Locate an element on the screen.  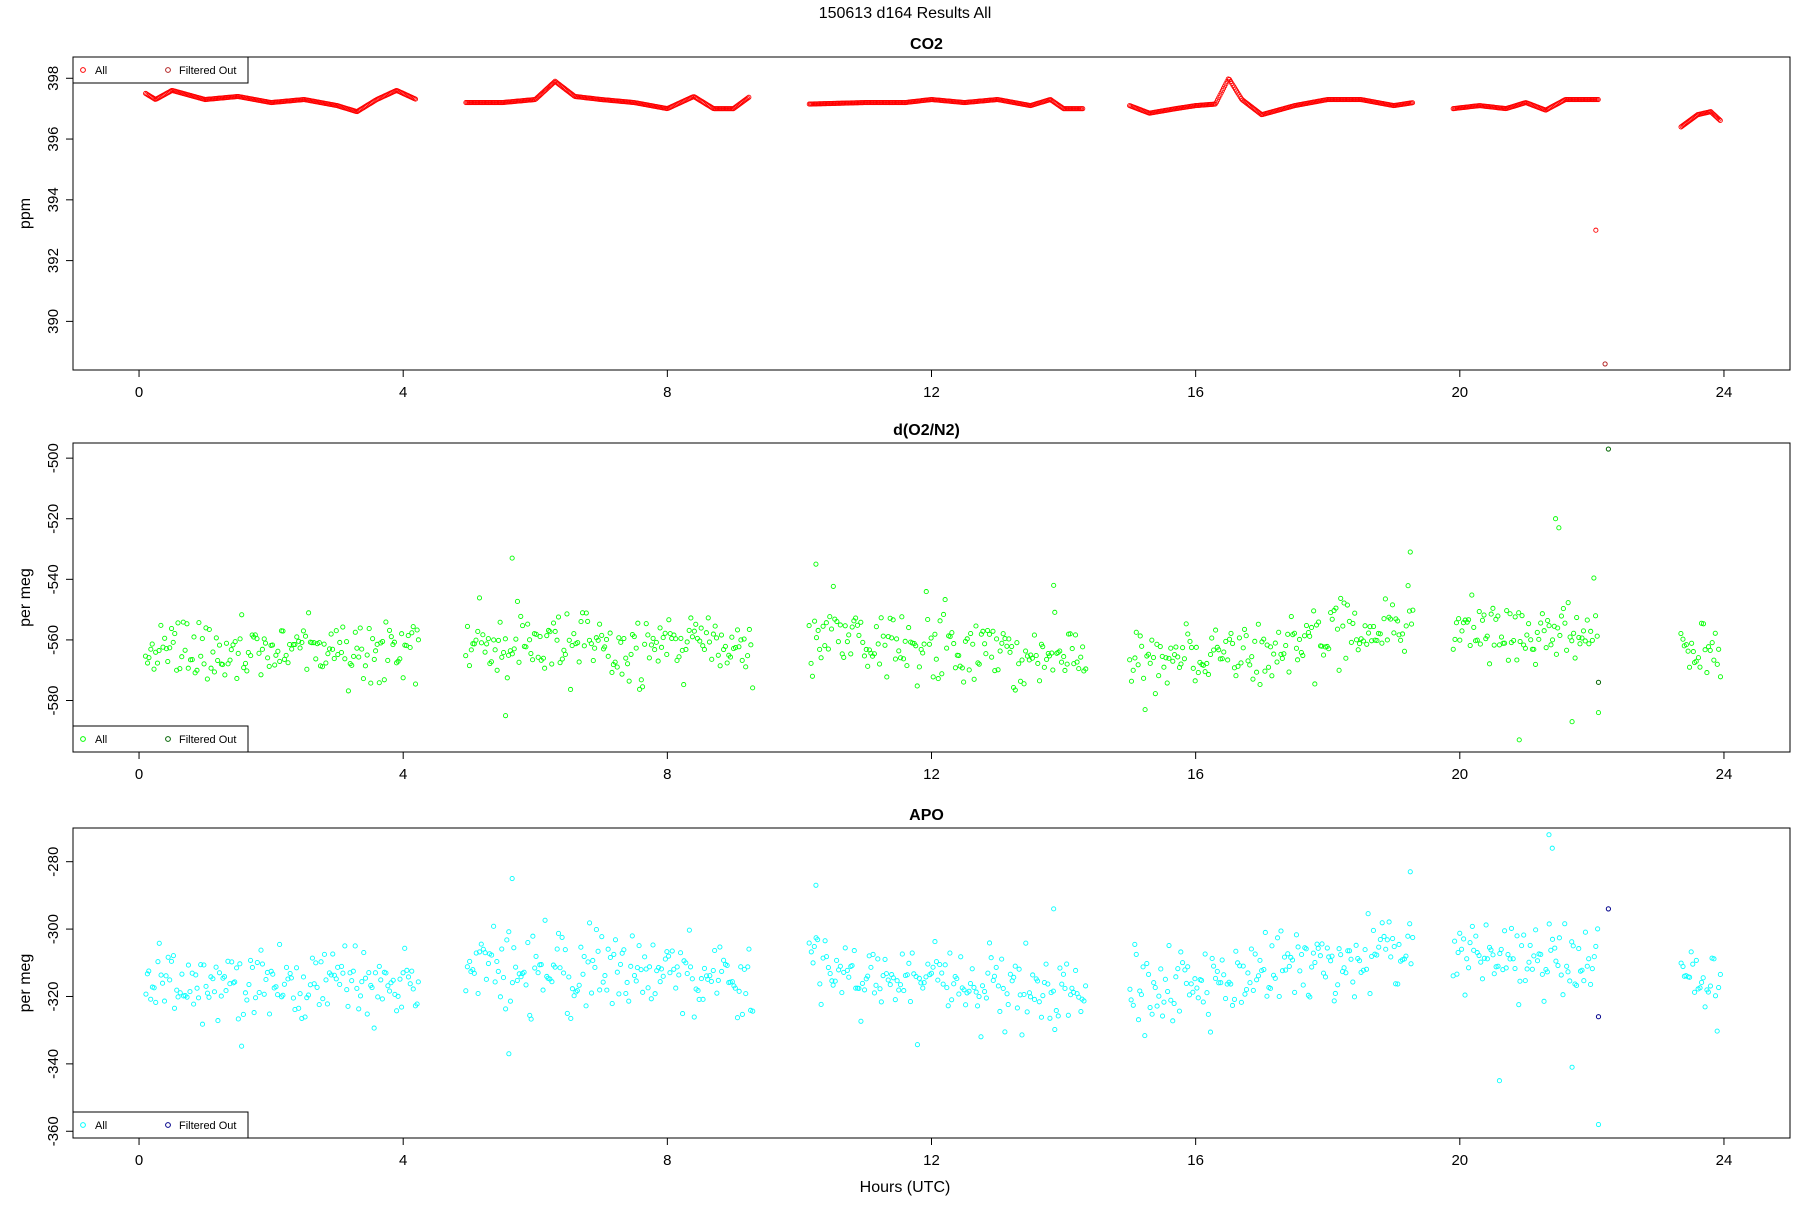
x-tick-label: 4 is located at coordinates (403, 1160).